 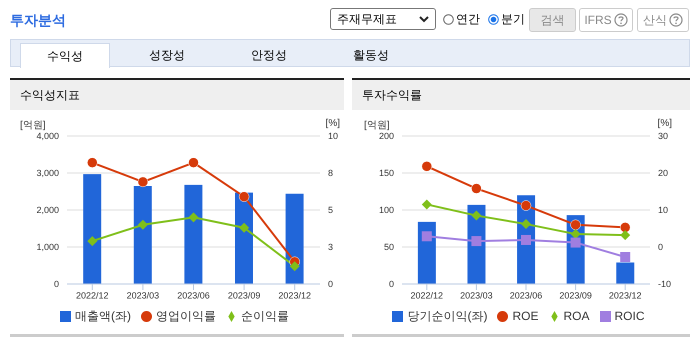 What do you see at coordinates (331, 210) in the screenshot?
I see `y2-tick-label: 5` at bounding box center [331, 210].